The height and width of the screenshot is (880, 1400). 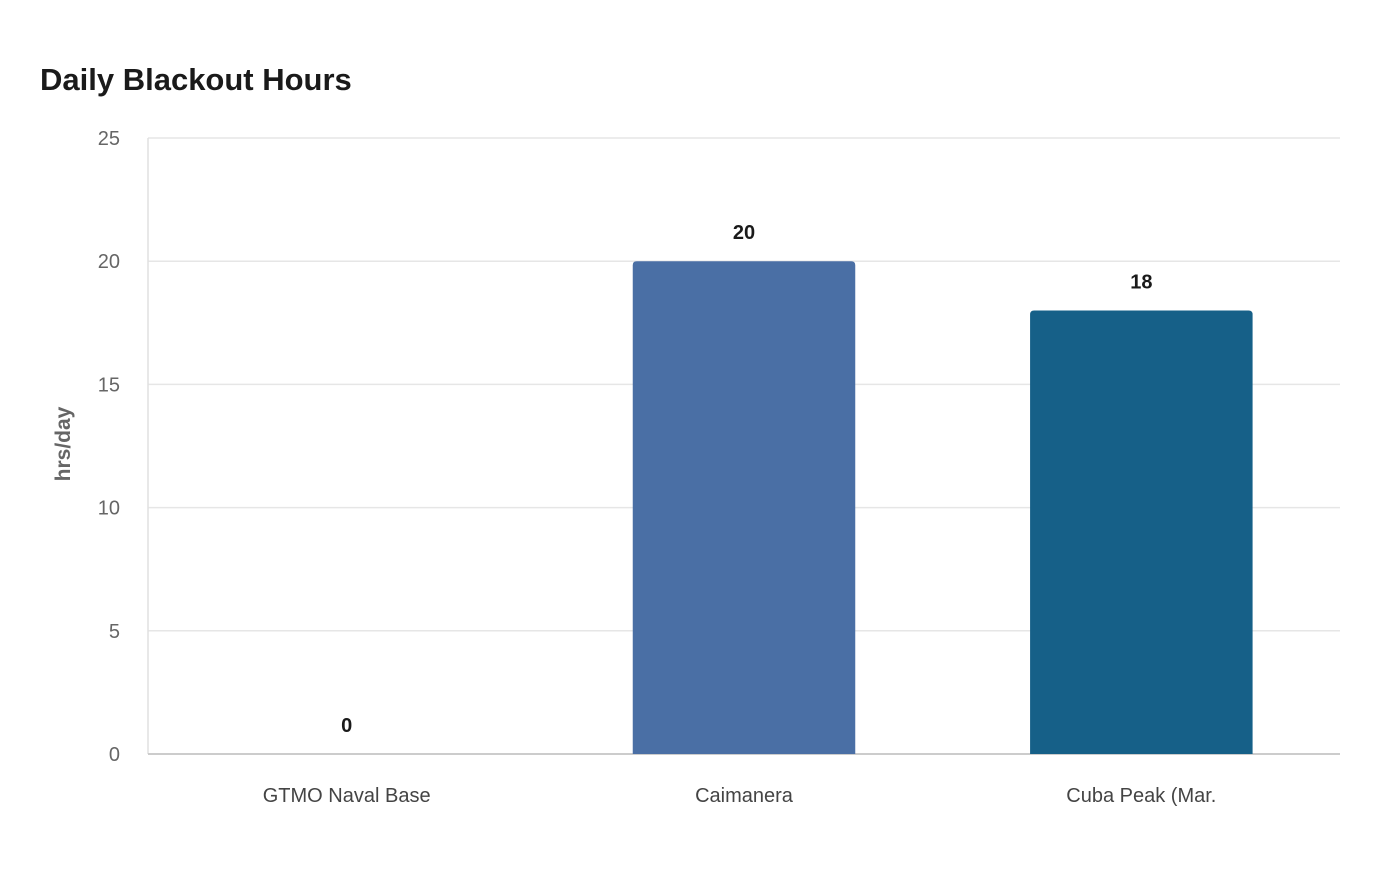 I want to click on data-label: 18, so click(x=1141, y=282).